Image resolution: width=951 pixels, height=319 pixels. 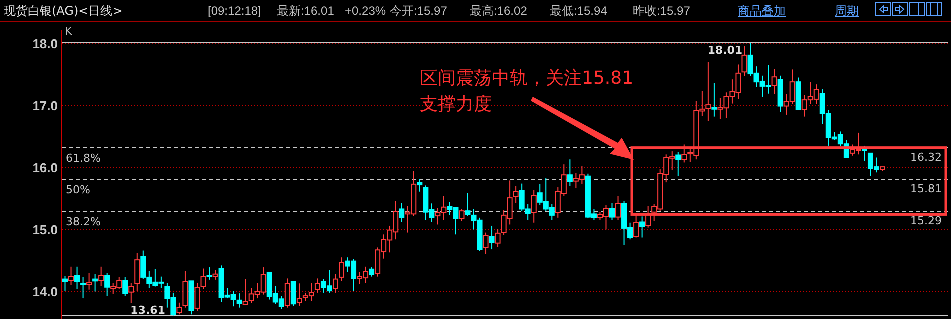 I want to click on text: +0.23%, so click(x=365, y=11).